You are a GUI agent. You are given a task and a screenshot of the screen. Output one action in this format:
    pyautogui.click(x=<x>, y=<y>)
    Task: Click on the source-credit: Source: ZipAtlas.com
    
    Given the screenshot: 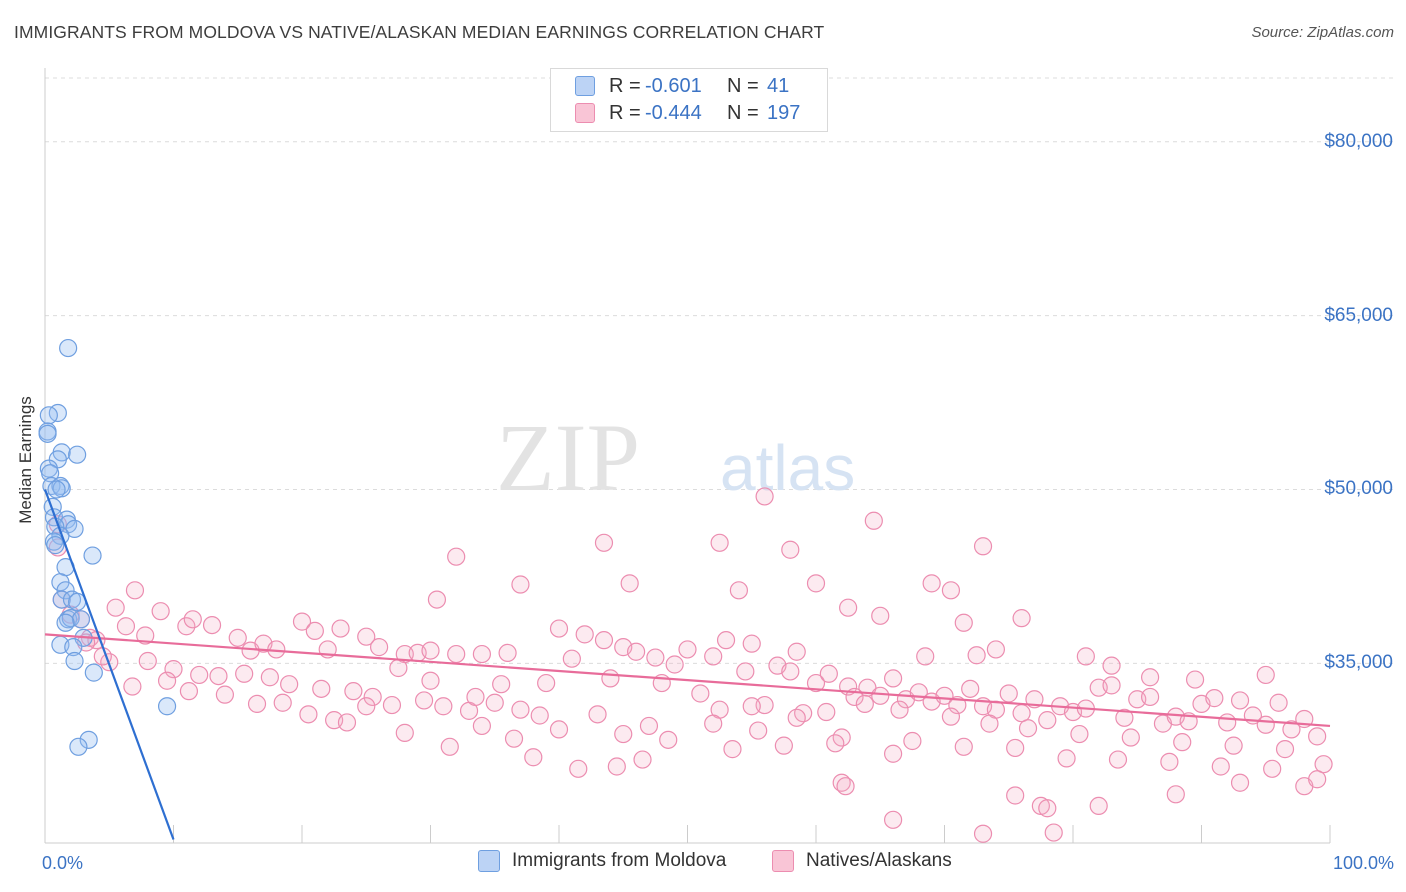 What is the action you would take?
    pyautogui.click(x=1322, y=32)
    